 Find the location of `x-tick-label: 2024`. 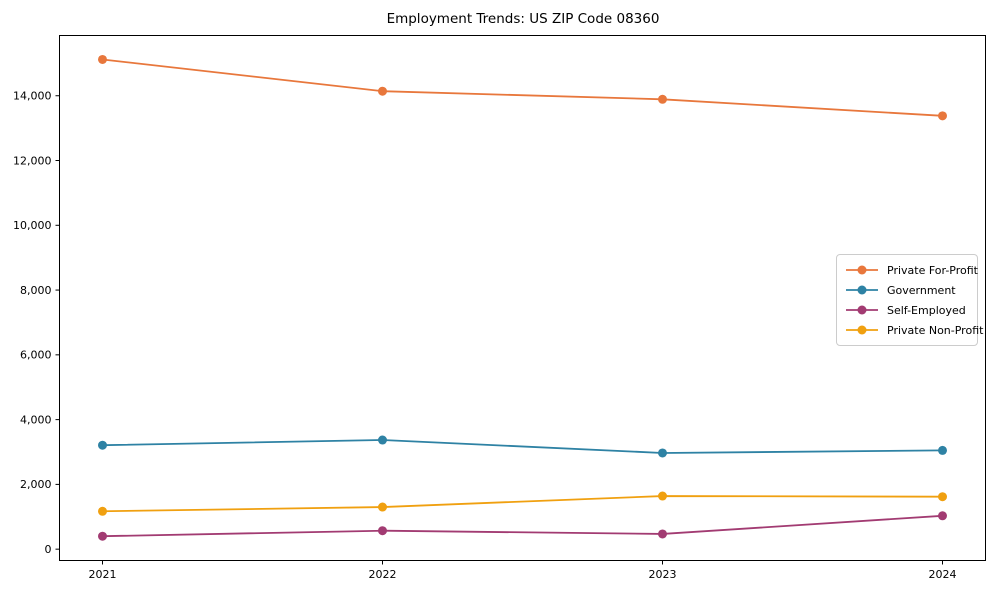

x-tick-label: 2024 is located at coordinates (943, 574).